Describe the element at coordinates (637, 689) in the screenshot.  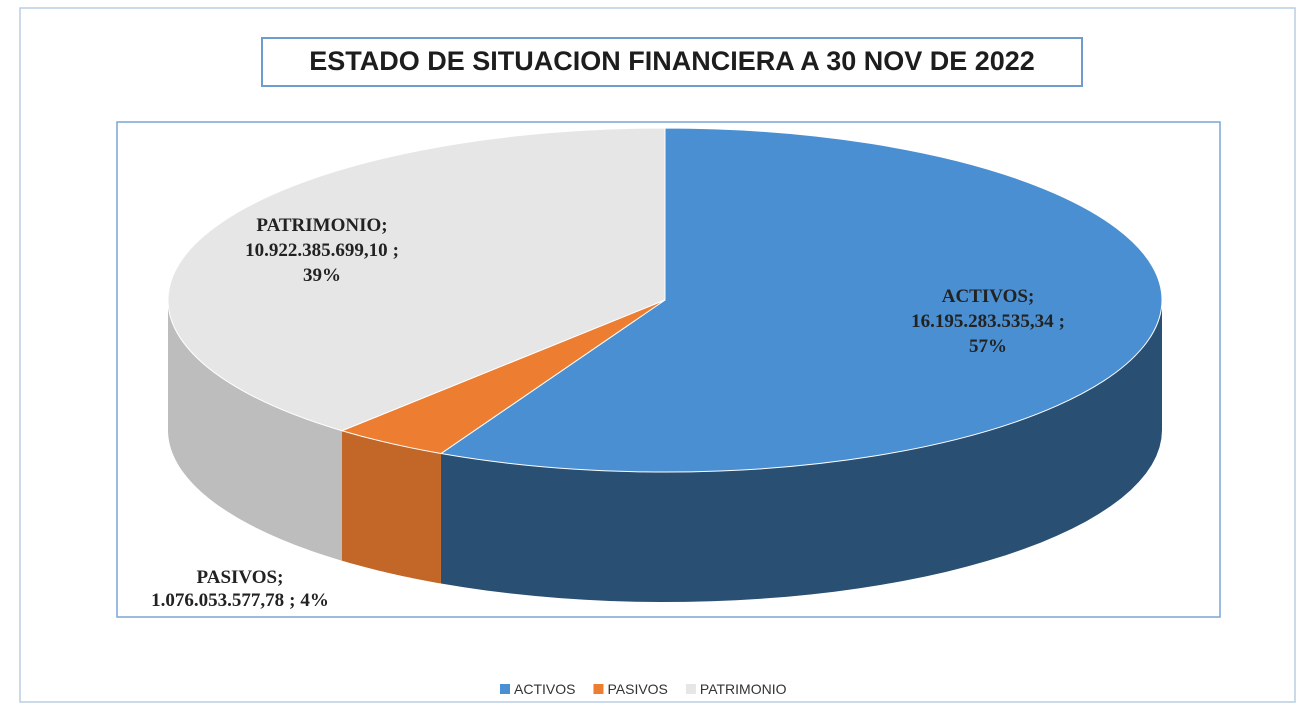
I see `legend-label: PASIVOS` at that location.